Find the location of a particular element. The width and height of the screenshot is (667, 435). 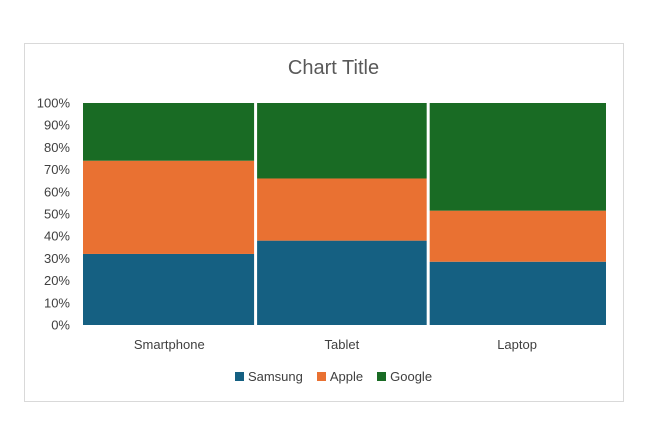

legend-label: Samsung is located at coordinates (275, 376).